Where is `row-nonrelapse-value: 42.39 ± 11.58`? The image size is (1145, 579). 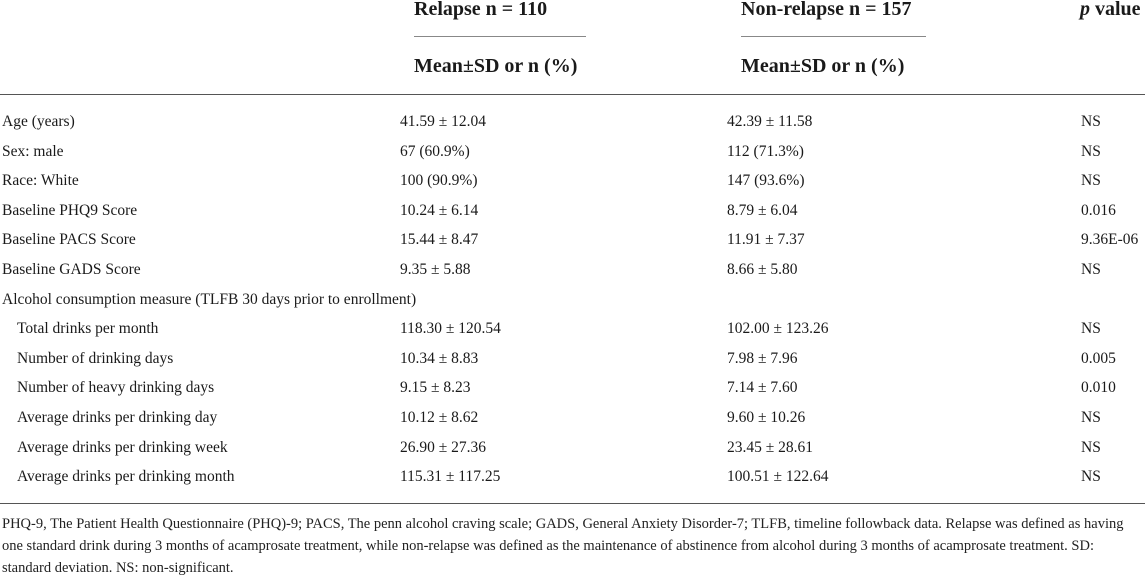
row-nonrelapse-value: 42.39 ± 11.58 is located at coordinates (770, 121).